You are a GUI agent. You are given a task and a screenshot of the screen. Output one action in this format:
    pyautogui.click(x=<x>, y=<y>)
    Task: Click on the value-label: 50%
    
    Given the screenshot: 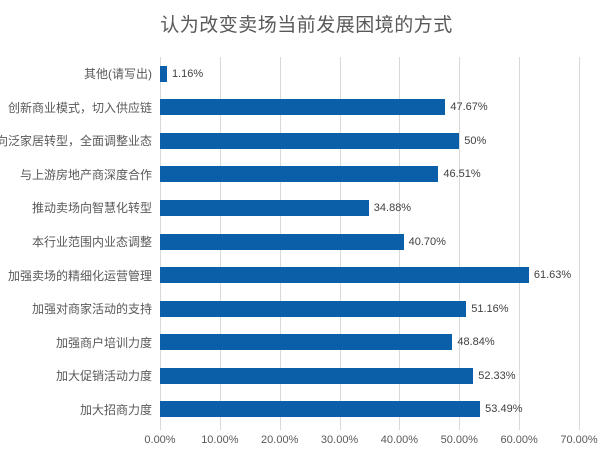 What is the action you would take?
    pyautogui.click(x=475, y=140)
    